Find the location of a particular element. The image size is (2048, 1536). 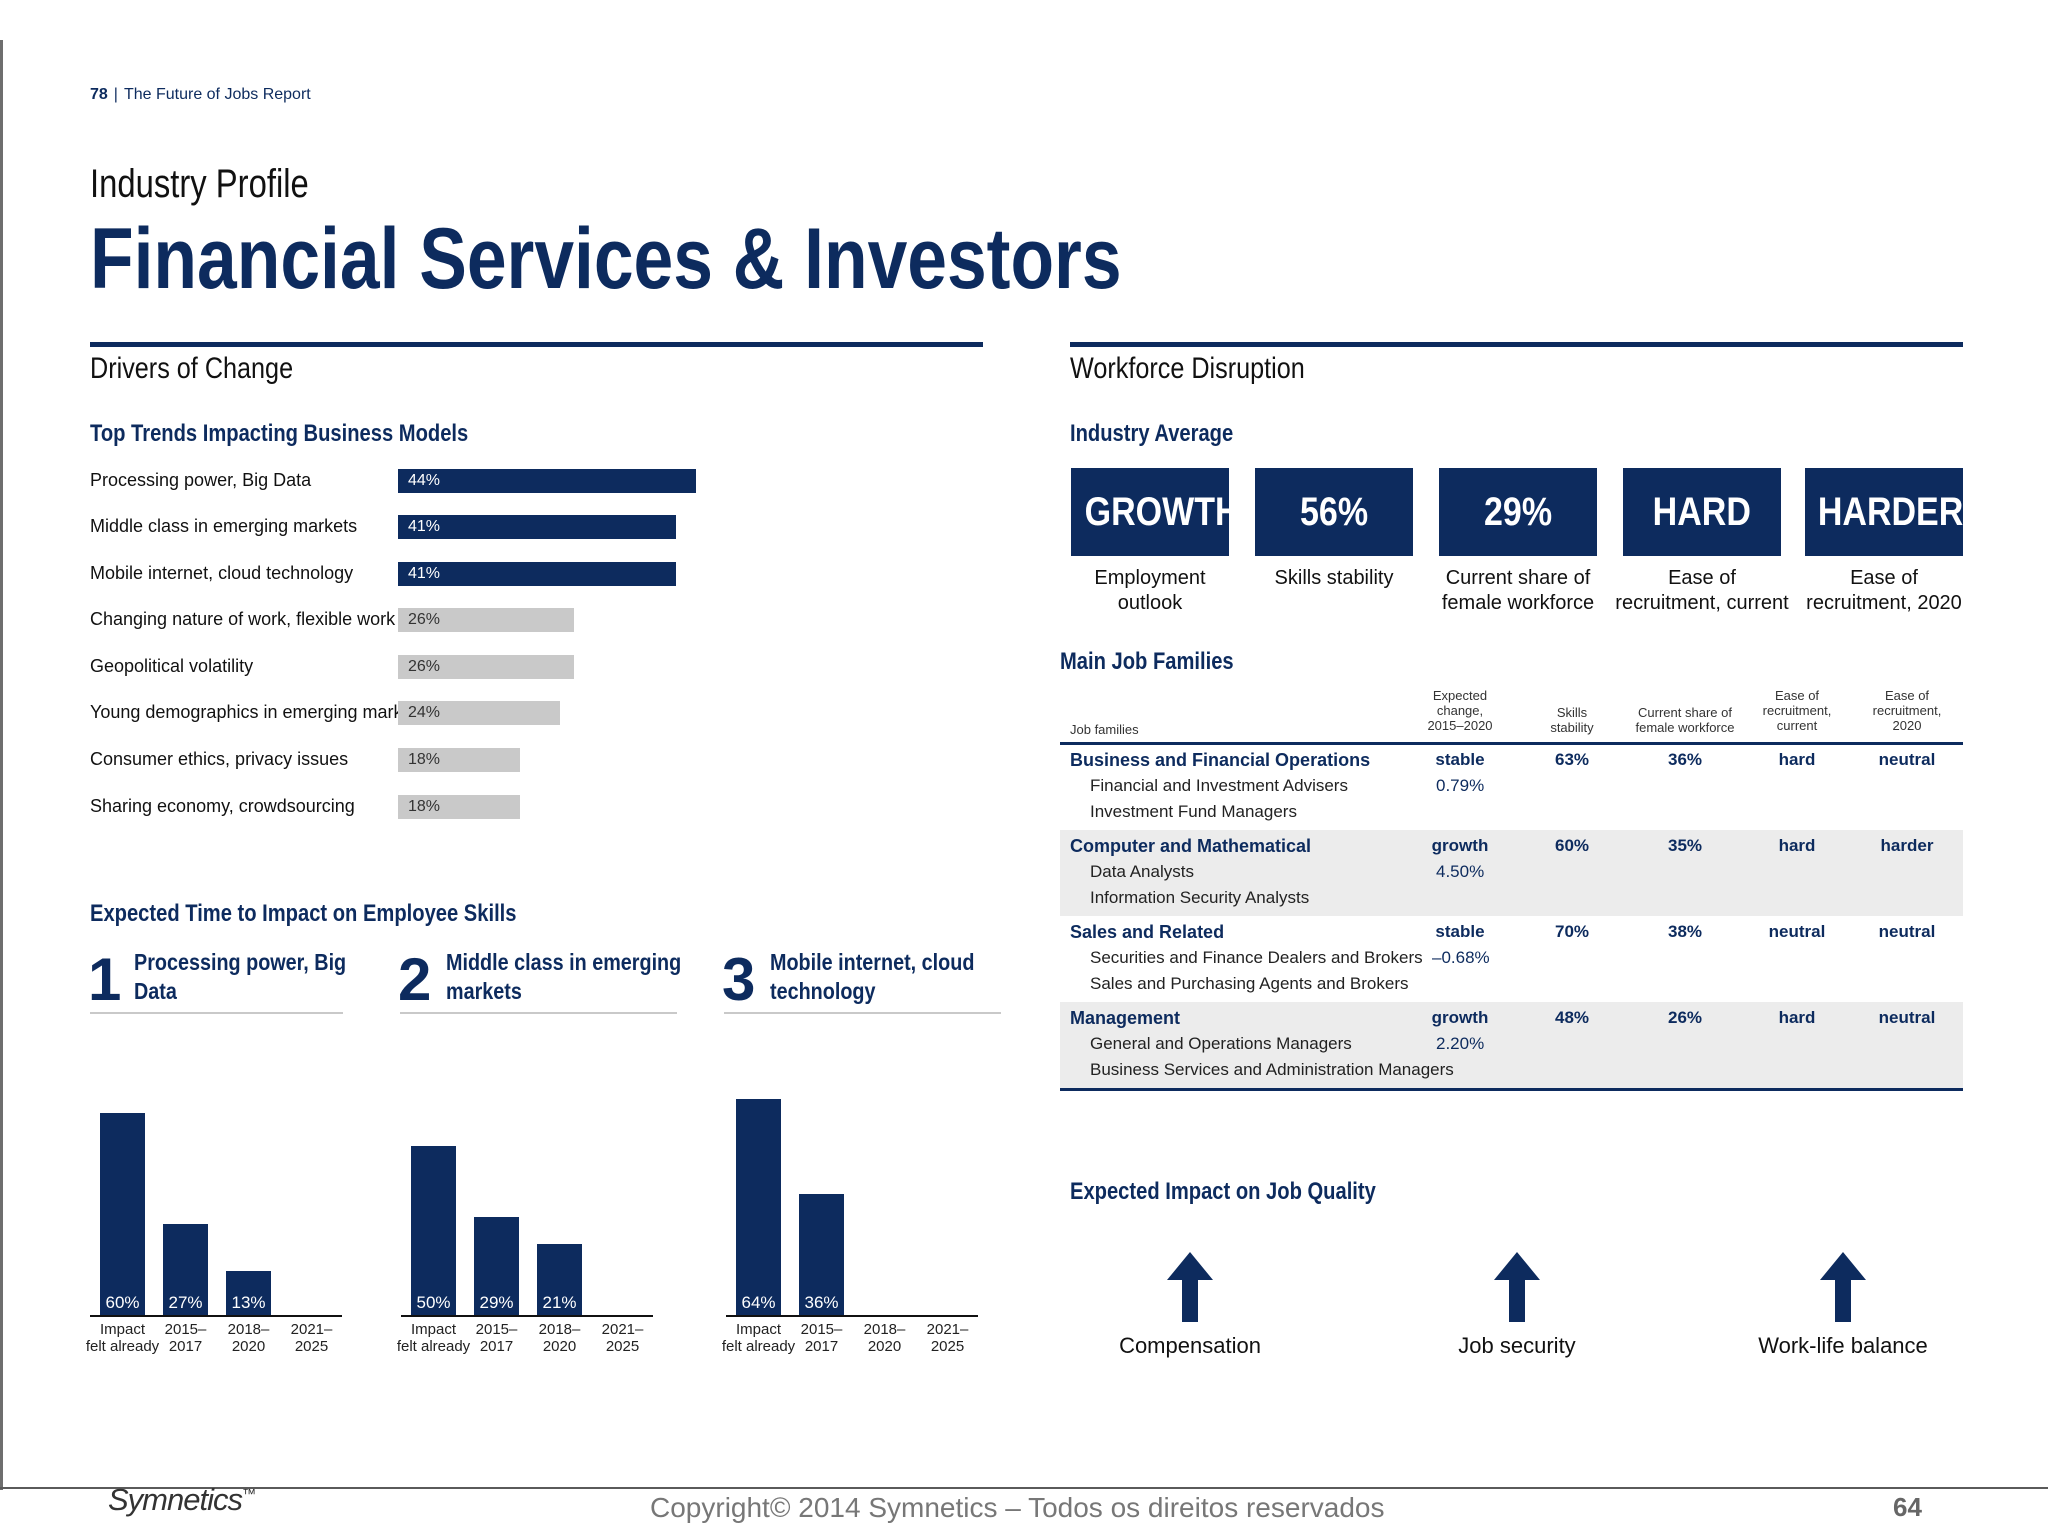

skill-title-line: Processing power, Big is located at coordinates (240, 962).